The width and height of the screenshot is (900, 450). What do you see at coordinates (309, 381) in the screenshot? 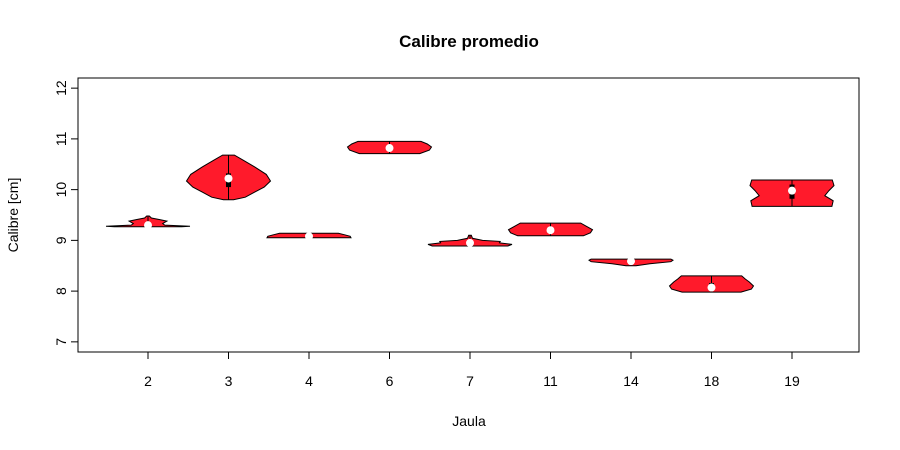
I see `x-tick-label: 4` at bounding box center [309, 381].